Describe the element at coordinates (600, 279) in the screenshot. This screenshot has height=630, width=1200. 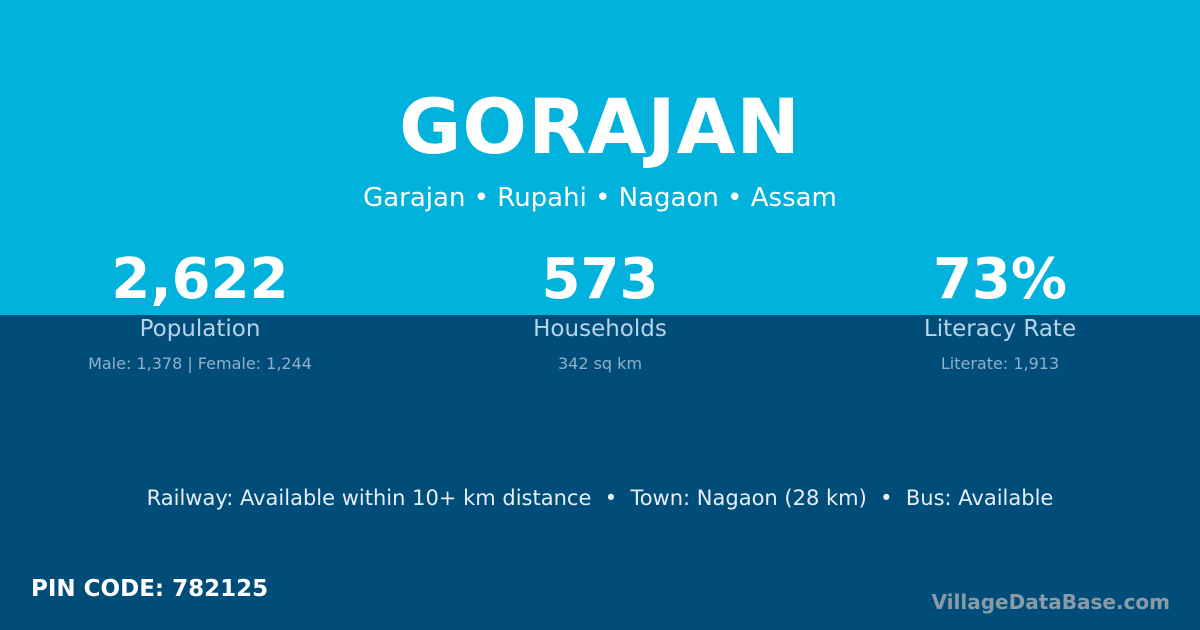
I see `stat-value: 573` at that location.